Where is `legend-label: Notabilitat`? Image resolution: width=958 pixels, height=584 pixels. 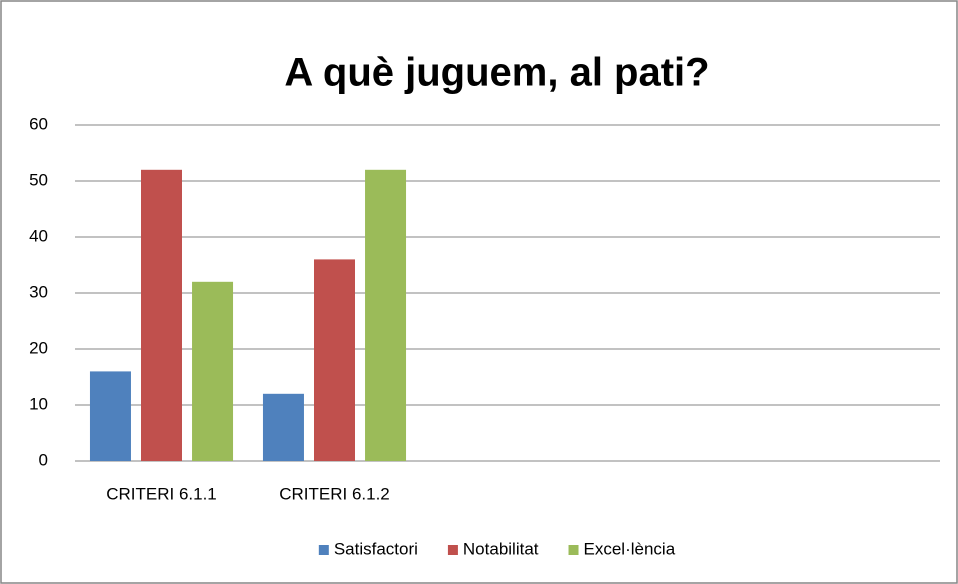 legend-label: Notabilitat is located at coordinates (501, 548).